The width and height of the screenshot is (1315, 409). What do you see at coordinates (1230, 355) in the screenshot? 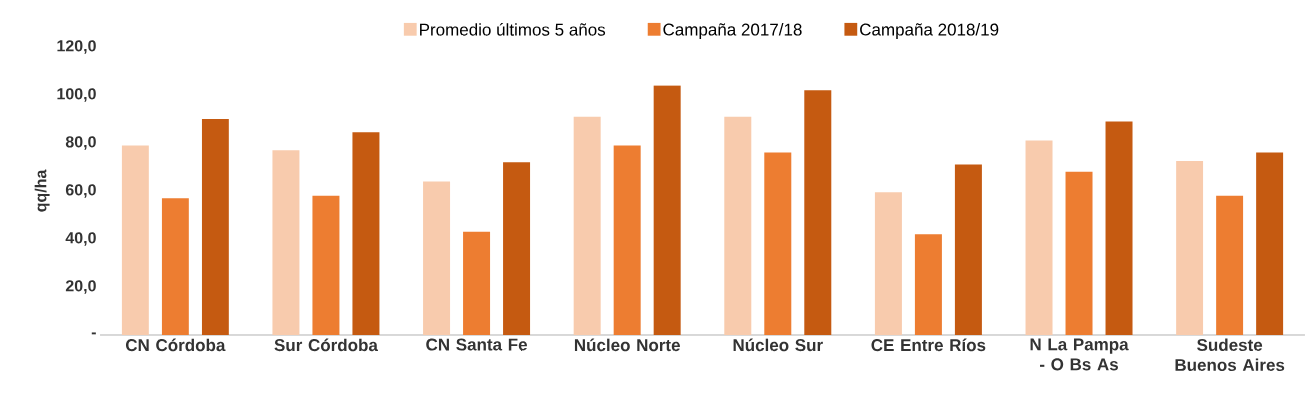
I see `x-tick-label: Sudeste Buenos Aires` at bounding box center [1230, 355].